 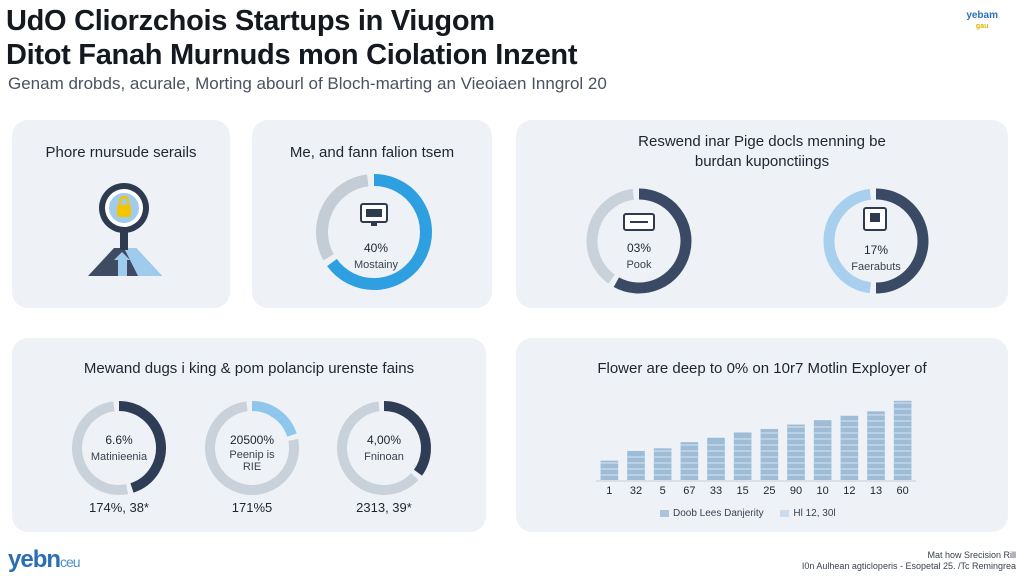 What do you see at coordinates (876, 259) in the screenshot?
I see `donut-reswend-2-label: 17% Faerabuts` at bounding box center [876, 259].